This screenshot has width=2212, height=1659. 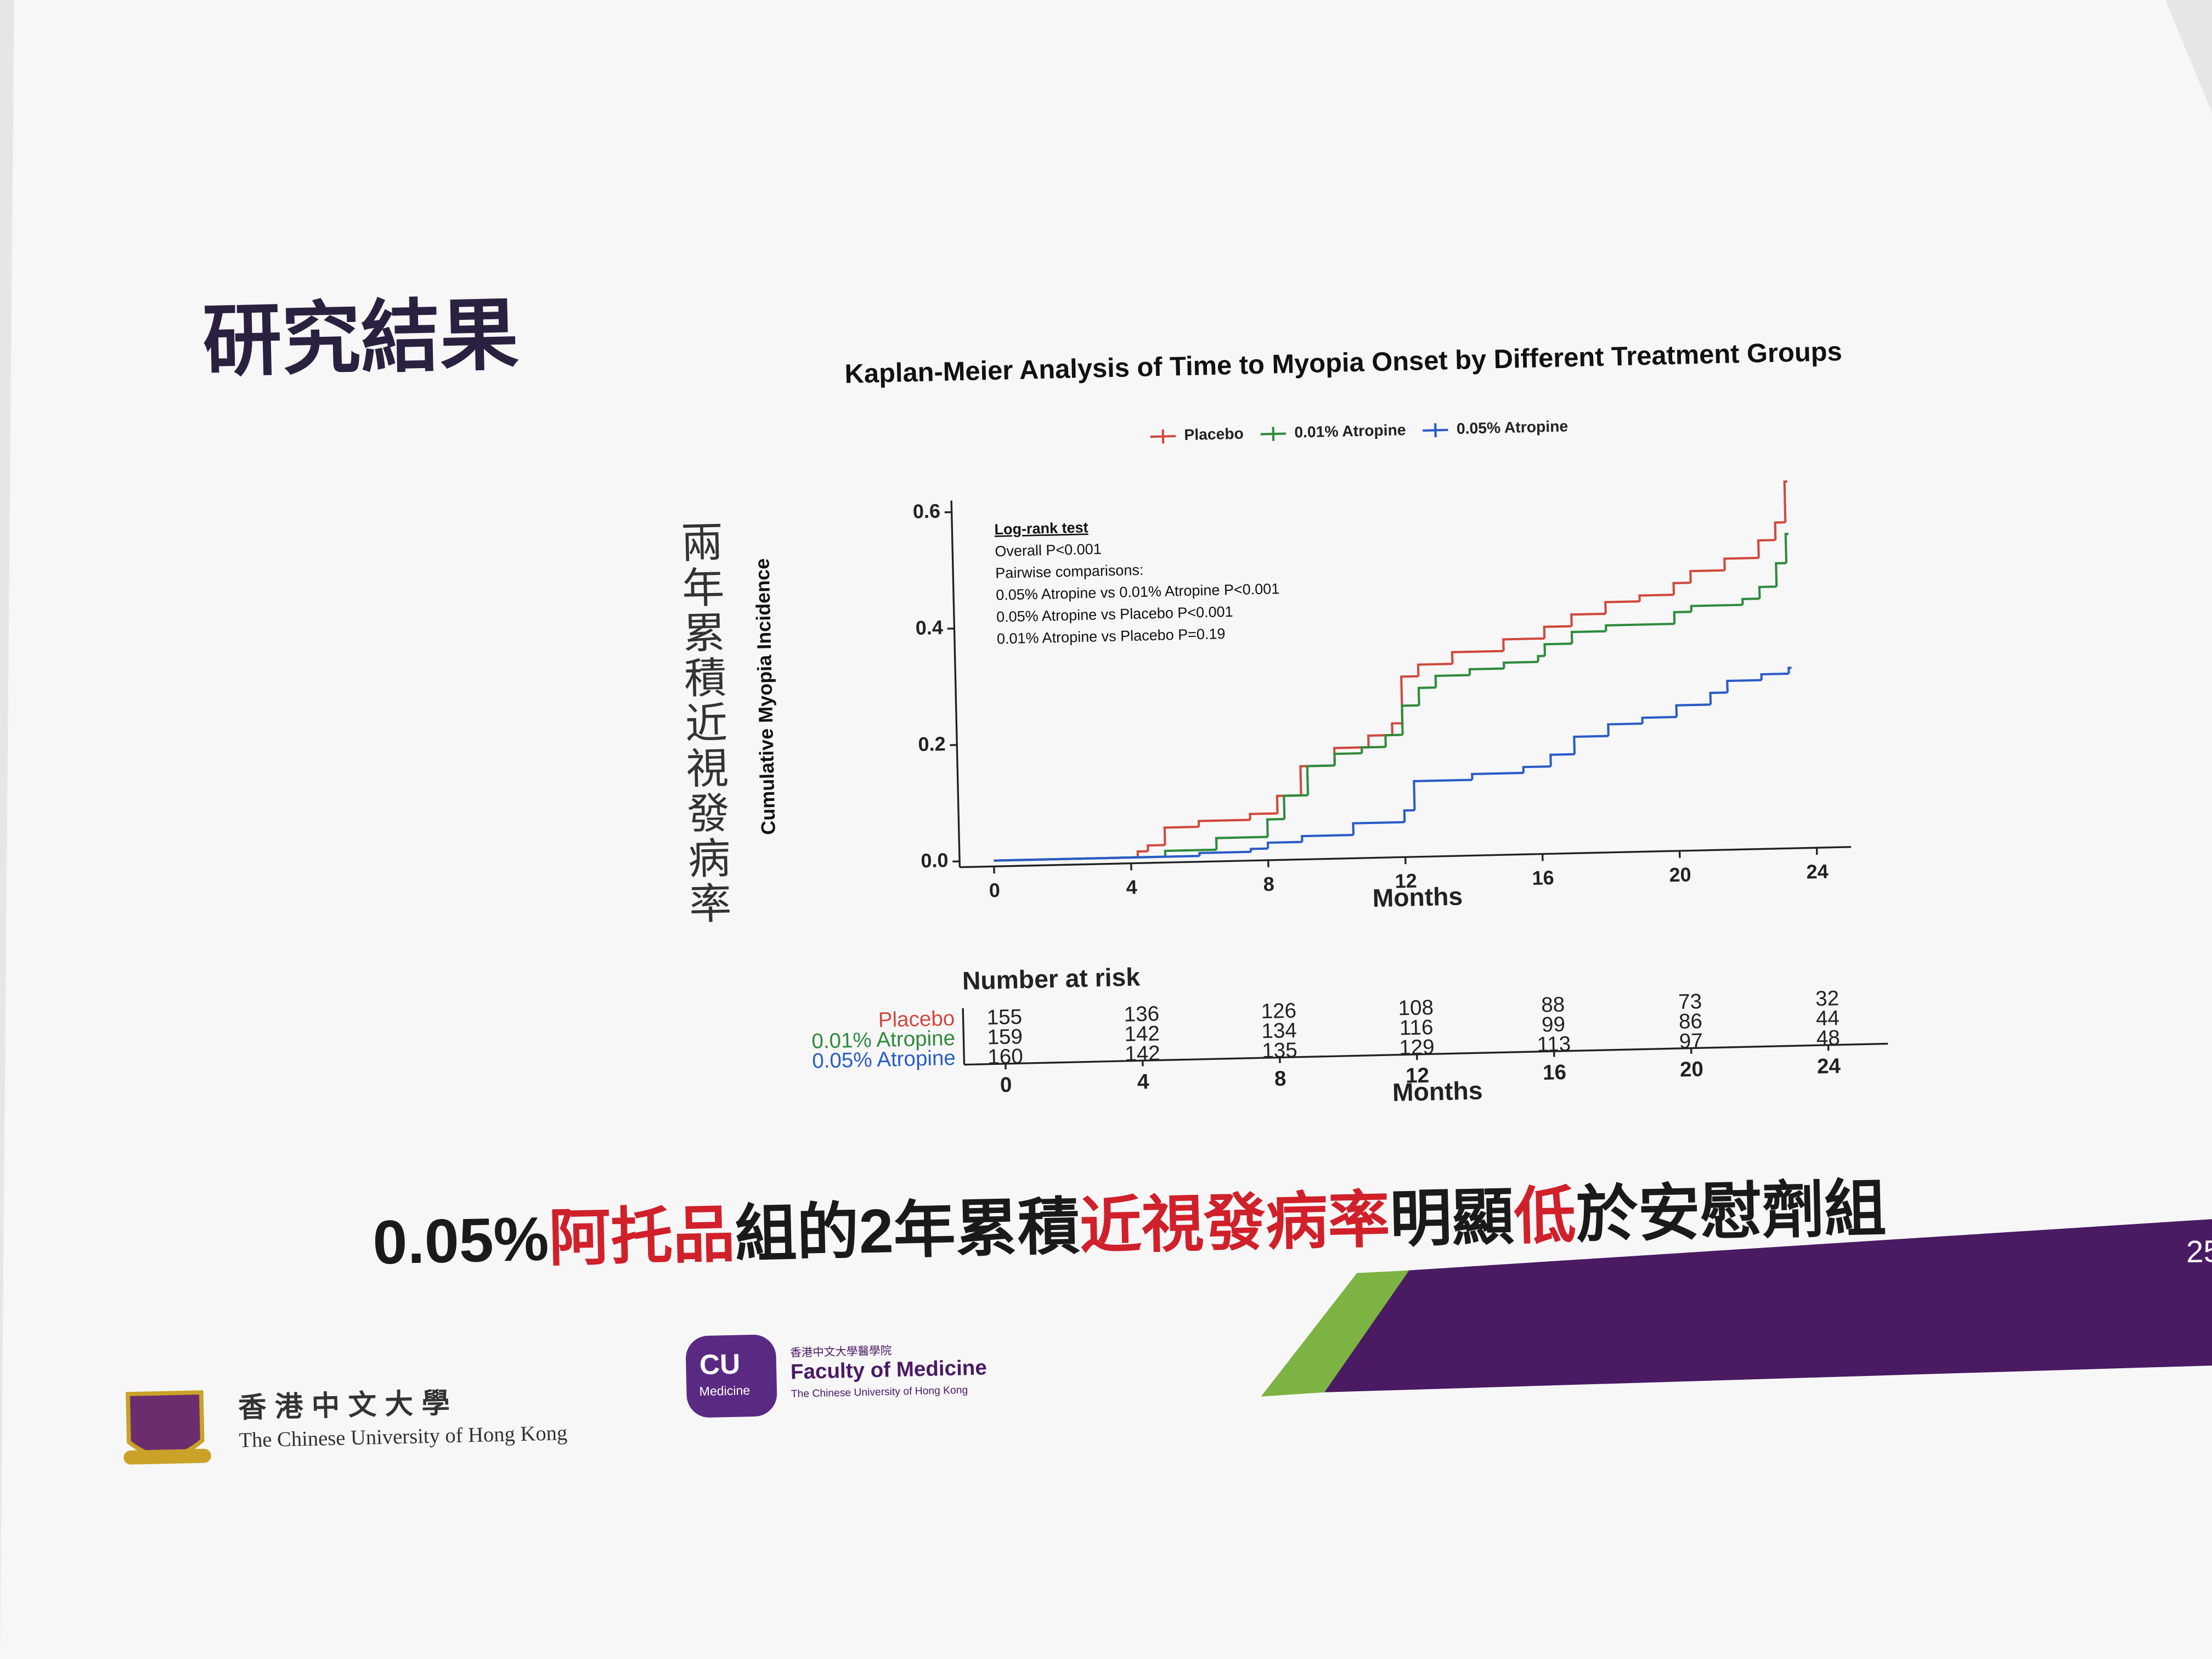 What do you see at coordinates (1690, 1002) in the screenshot?
I see `risk-count: 73` at bounding box center [1690, 1002].